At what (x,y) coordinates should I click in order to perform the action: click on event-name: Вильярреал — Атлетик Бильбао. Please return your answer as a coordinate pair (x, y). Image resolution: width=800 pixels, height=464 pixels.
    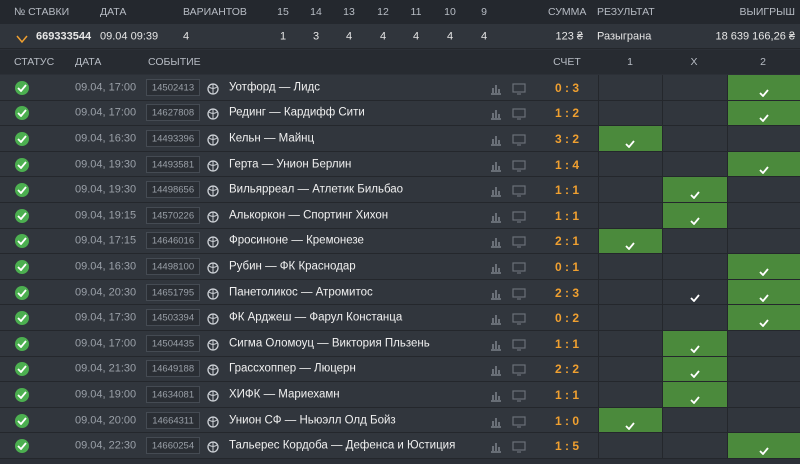
    Looking at the image, I should click on (316, 189).